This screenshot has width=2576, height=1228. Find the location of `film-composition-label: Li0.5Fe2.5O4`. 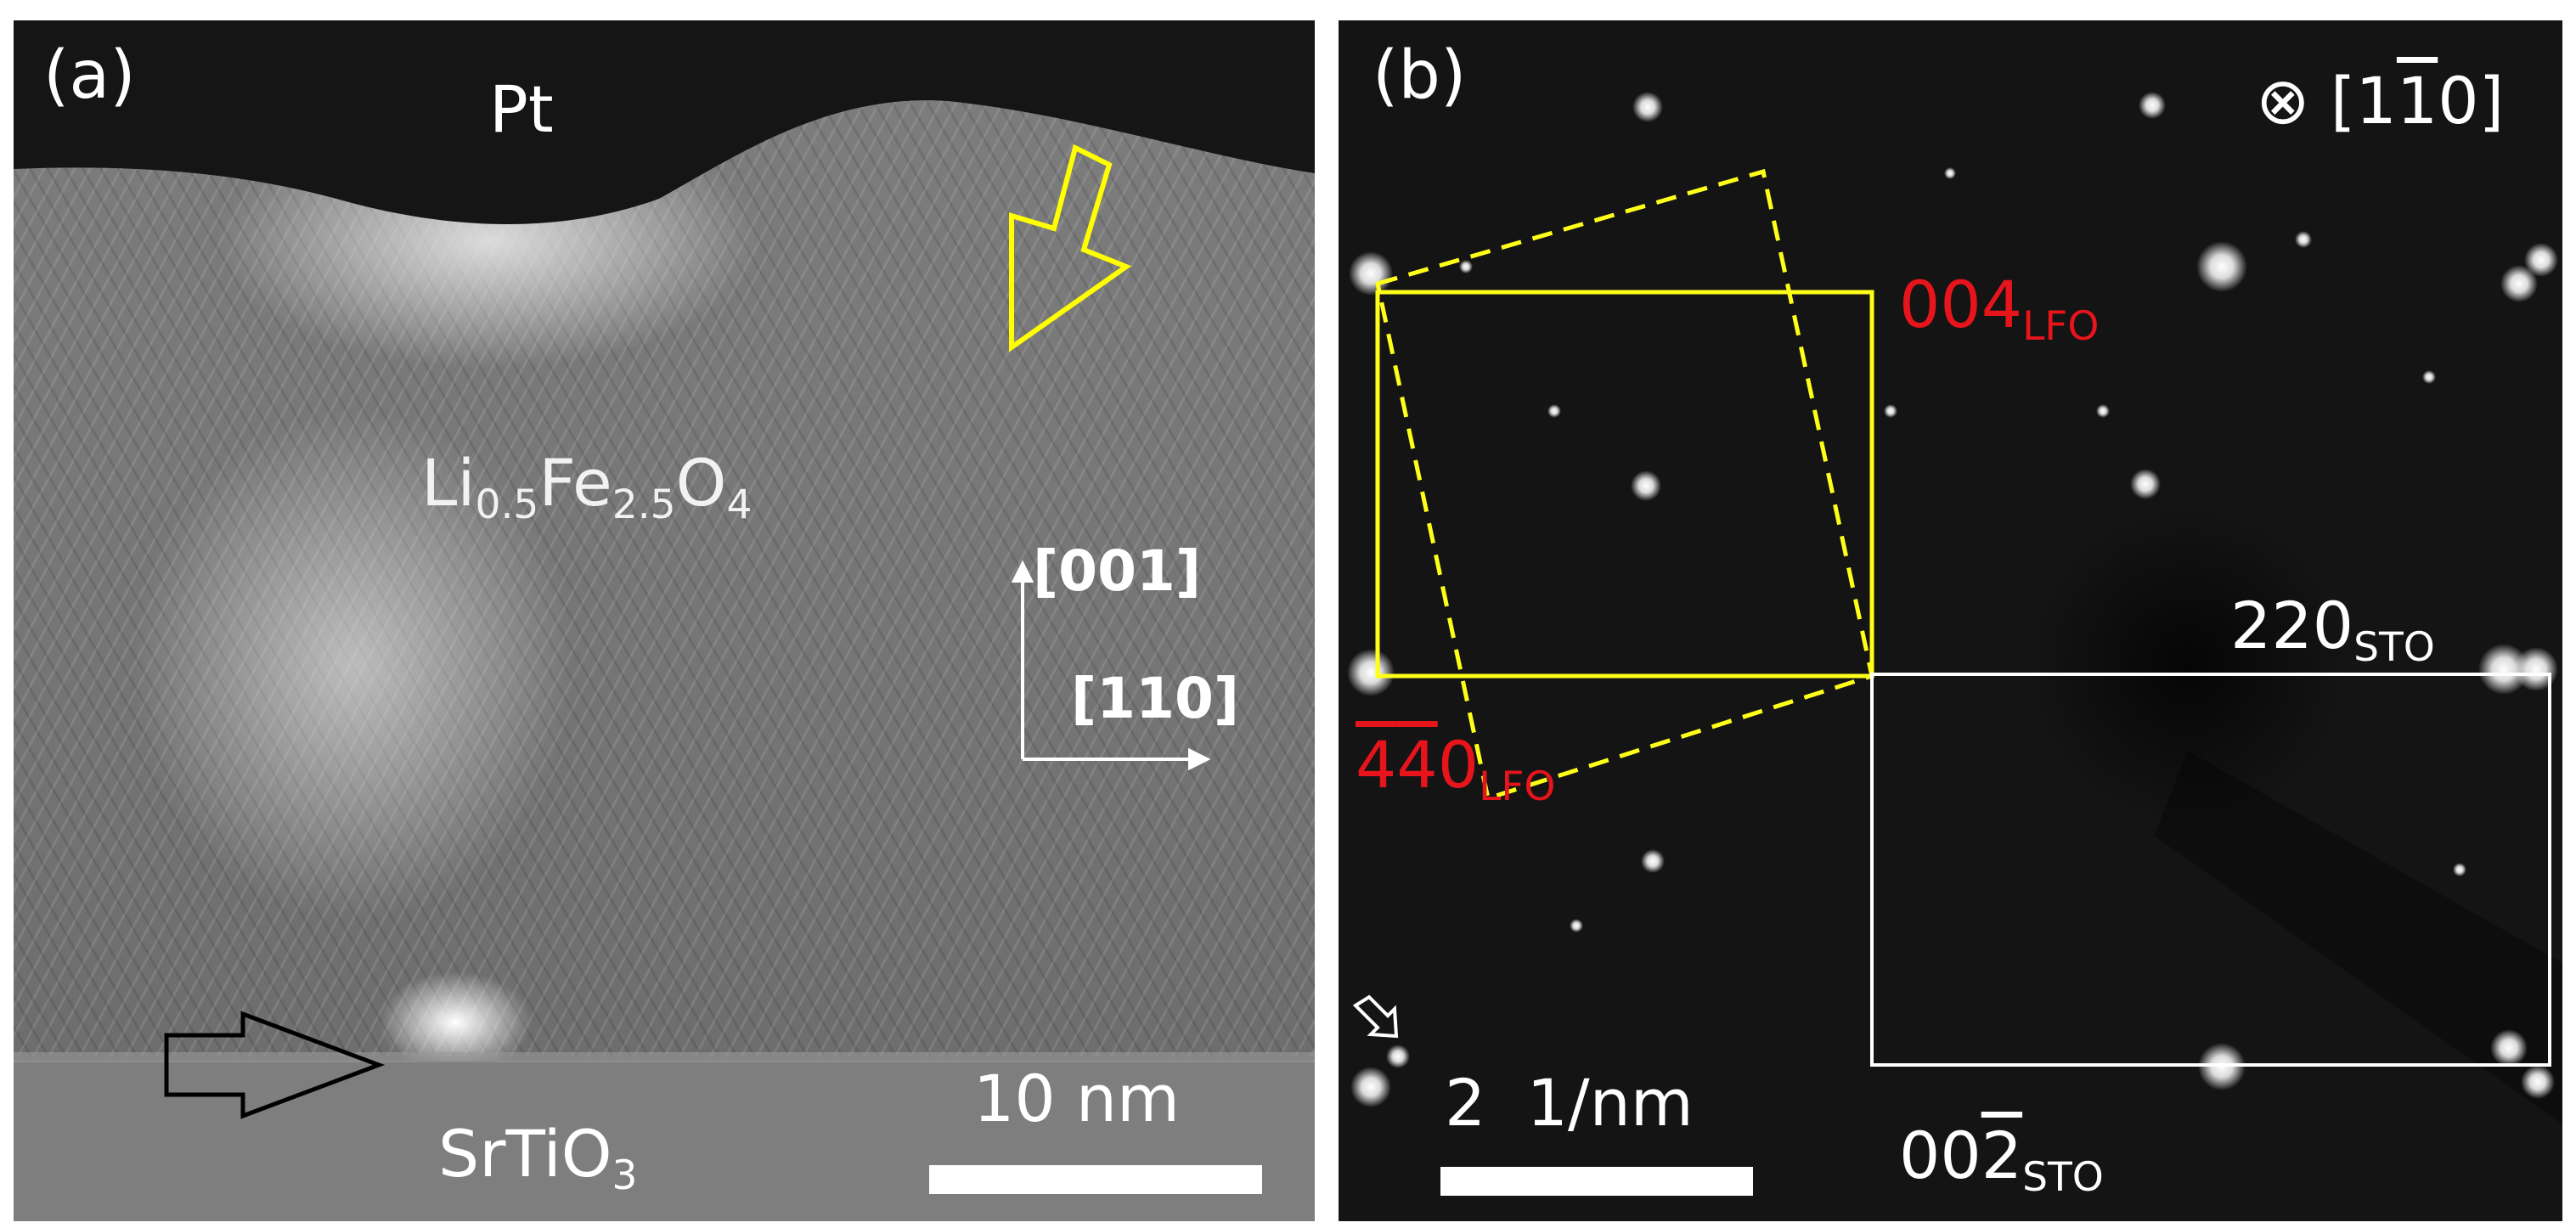

film-composition-label: Li0.5Fe2.5O4 is located at coordinates (587, 487).